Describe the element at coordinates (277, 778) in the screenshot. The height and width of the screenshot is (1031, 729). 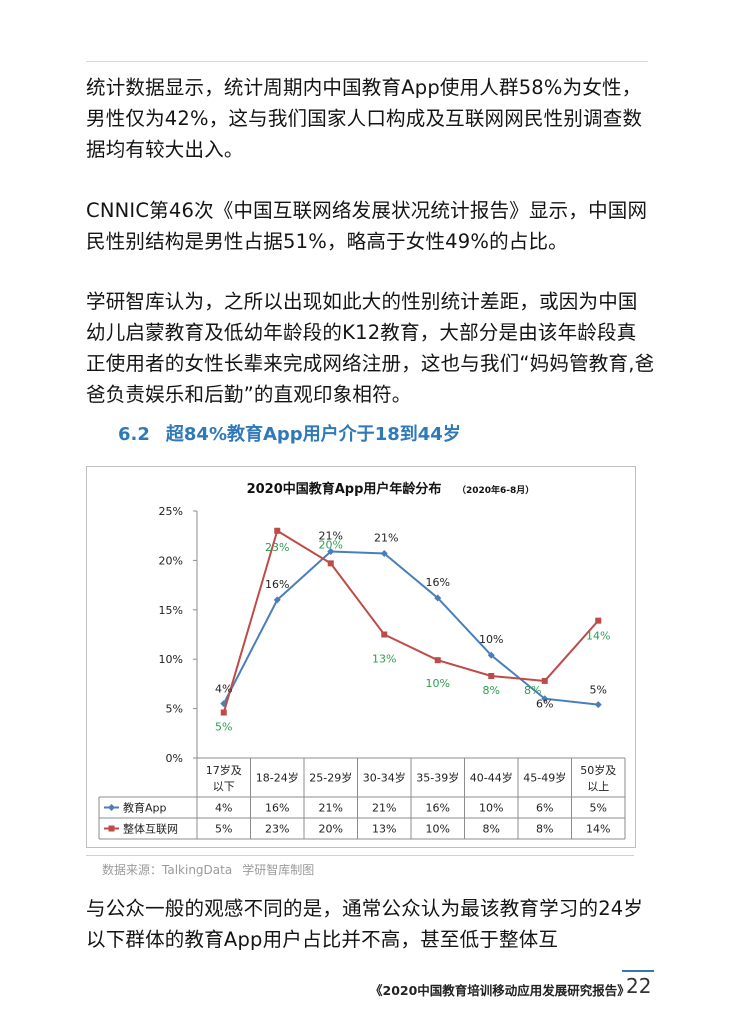
I see `x-category-label: 18-24岁` at that location.